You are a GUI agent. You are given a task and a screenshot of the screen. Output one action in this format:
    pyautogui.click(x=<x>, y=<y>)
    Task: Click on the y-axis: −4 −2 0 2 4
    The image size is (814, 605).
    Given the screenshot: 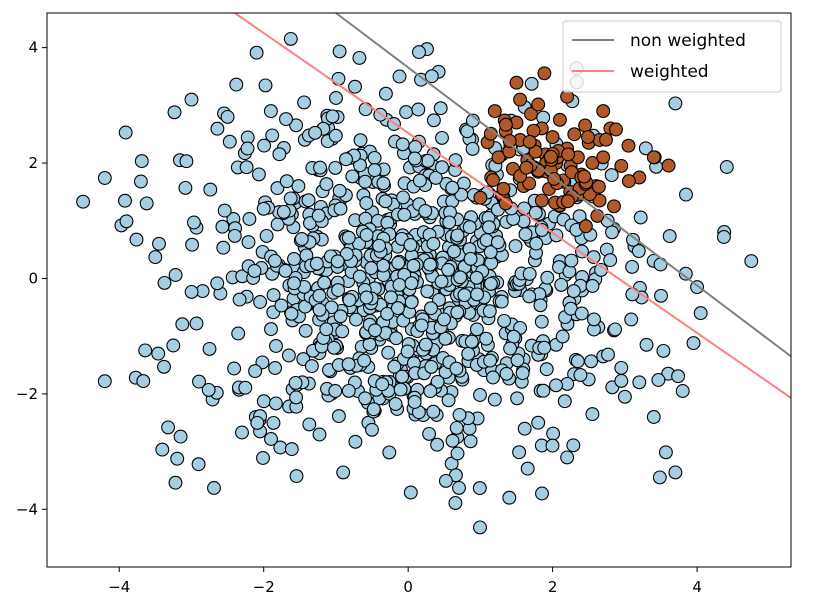 What is the action you would take?
    pyautogui.click(x=31, y=278)
    